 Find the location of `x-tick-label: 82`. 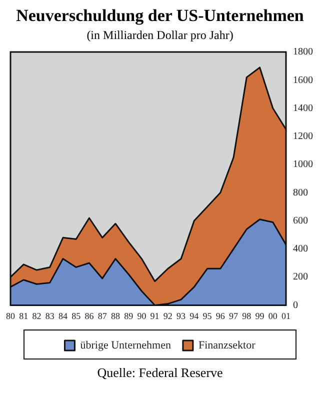

x-tick-label: 82 is located at coordinates (37, 315).